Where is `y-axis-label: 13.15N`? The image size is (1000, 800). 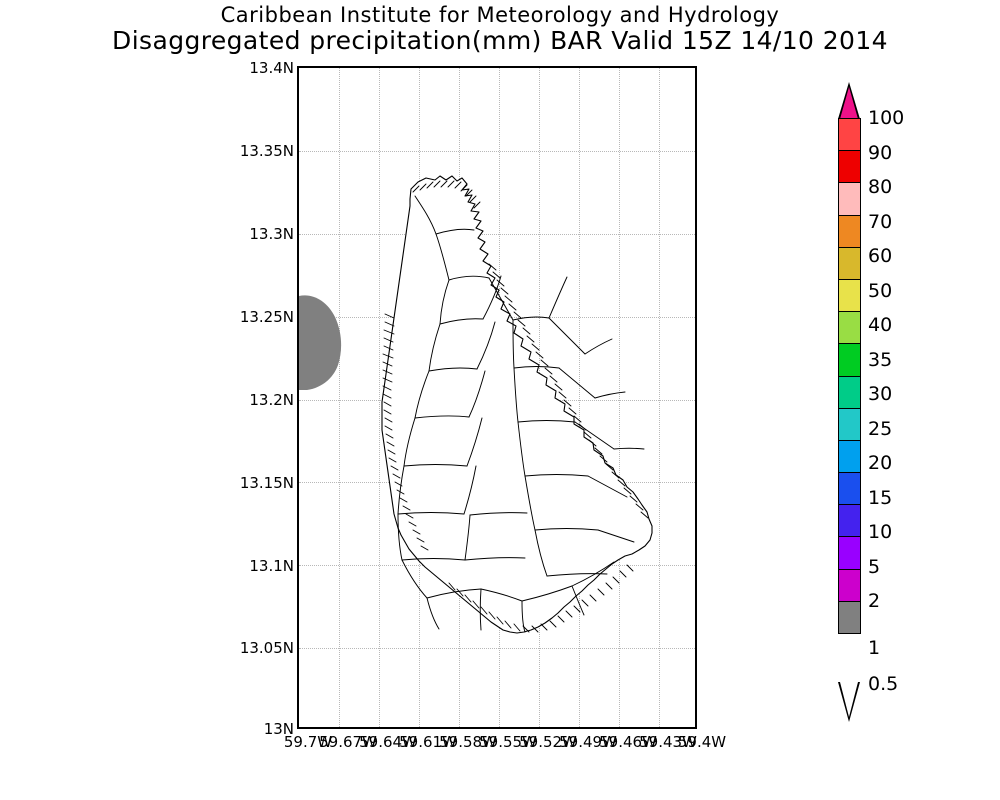
y-axis-label: 13.15N is located at coordinates (266, 483).